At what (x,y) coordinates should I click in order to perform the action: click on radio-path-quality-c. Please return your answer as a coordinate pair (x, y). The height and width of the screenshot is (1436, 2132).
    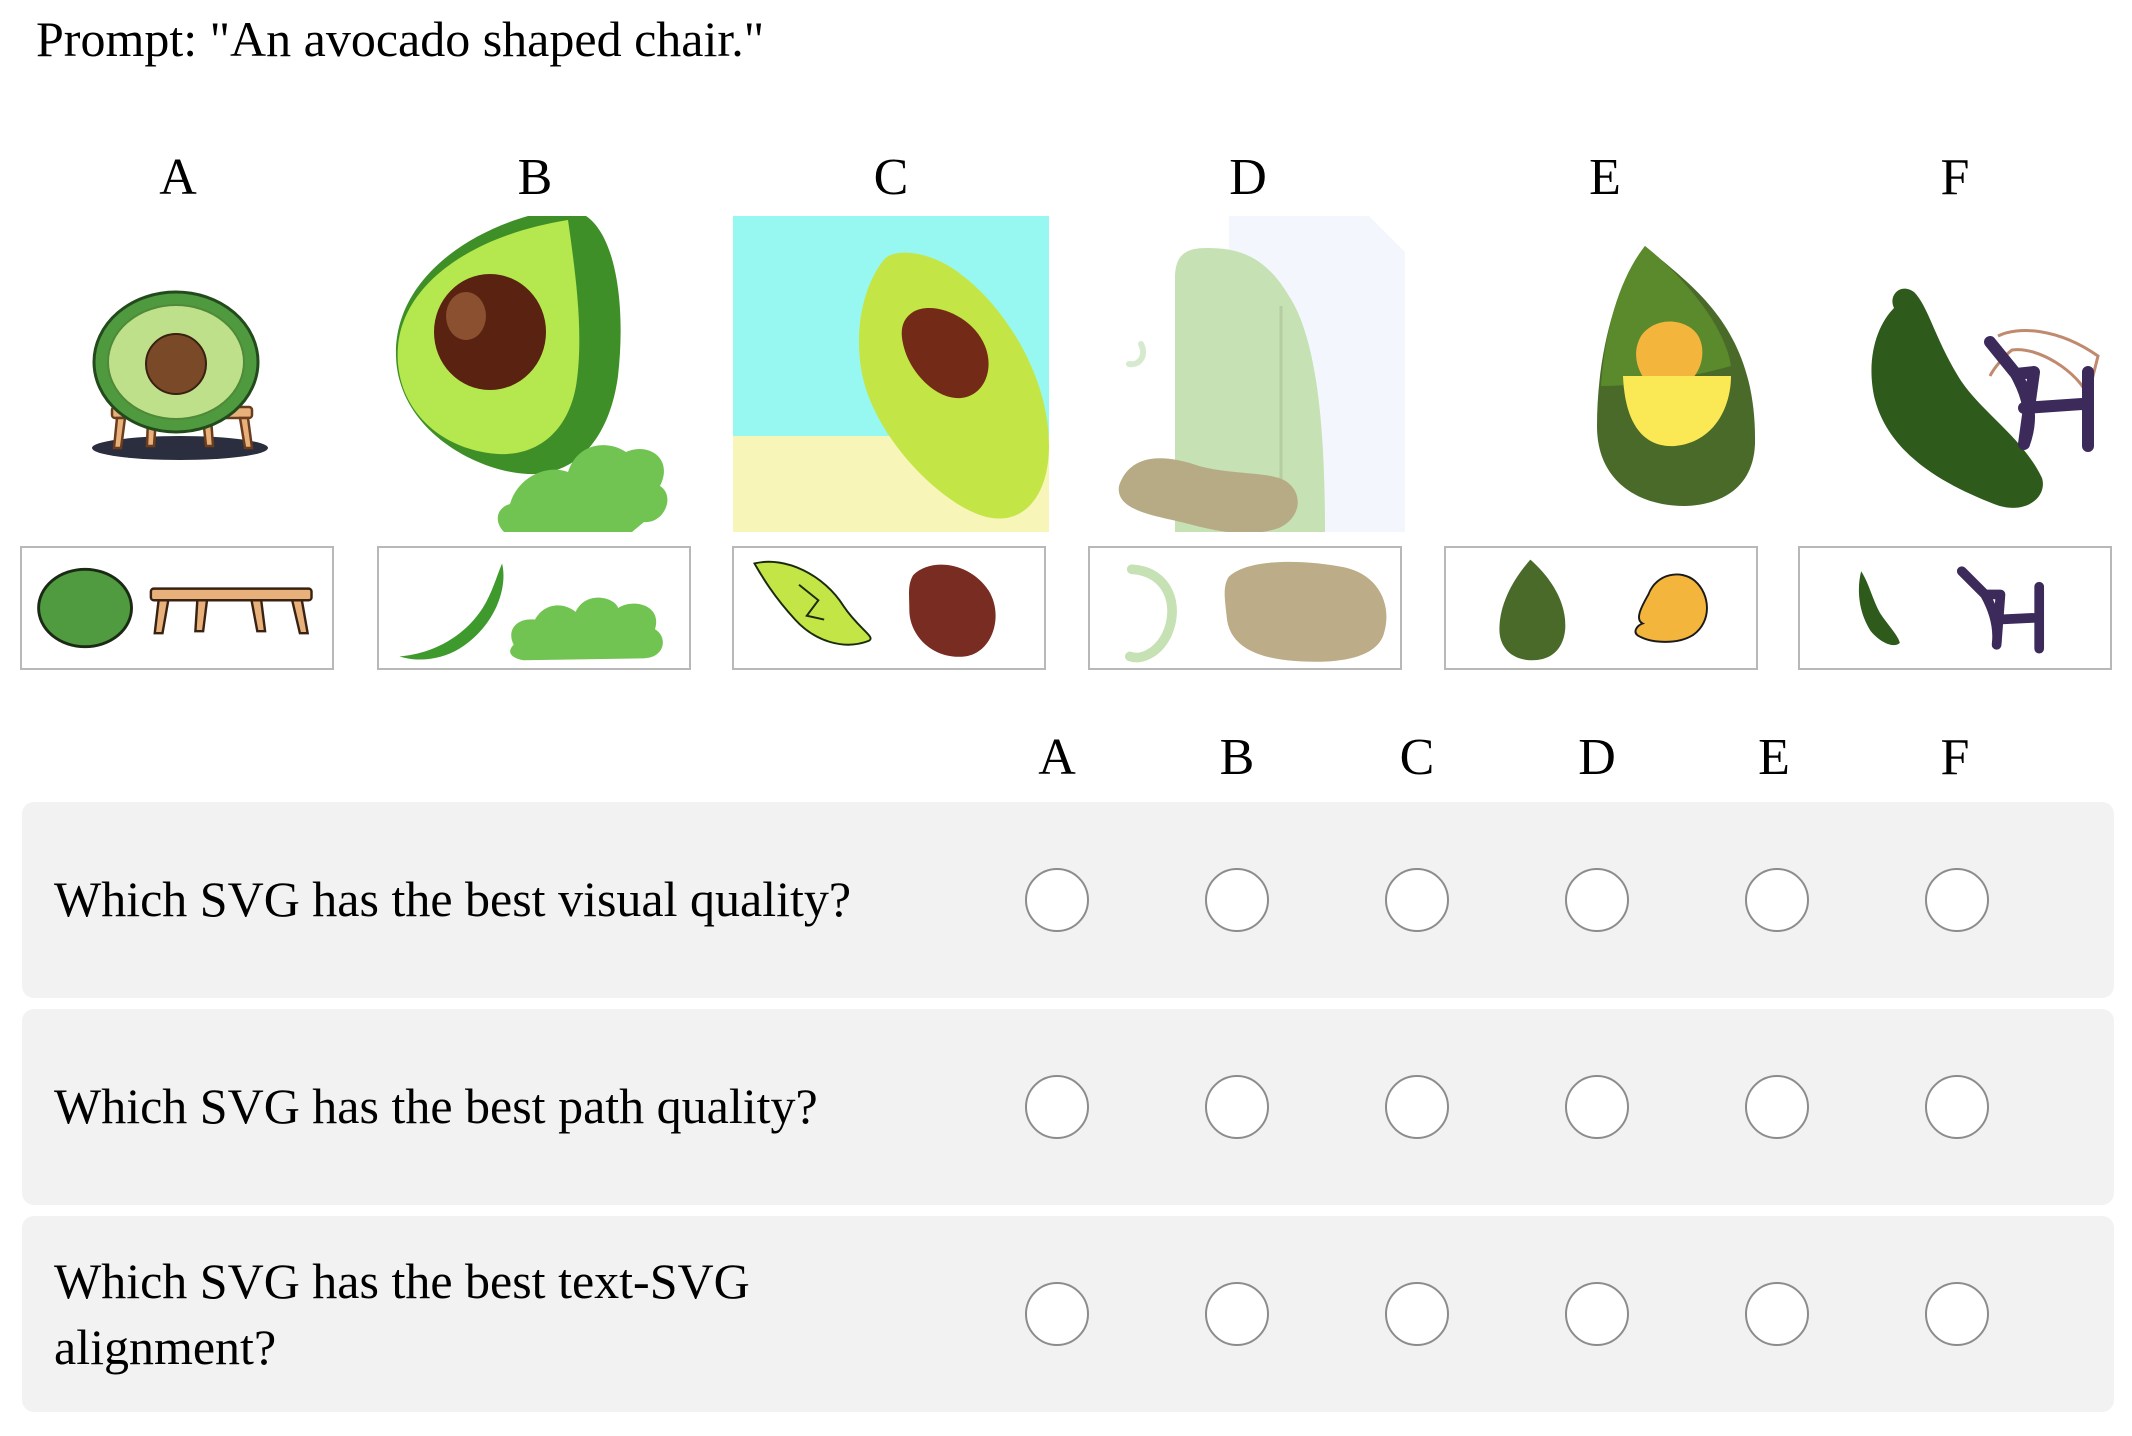
    Looking at the image, I should click on (1417, 1107).